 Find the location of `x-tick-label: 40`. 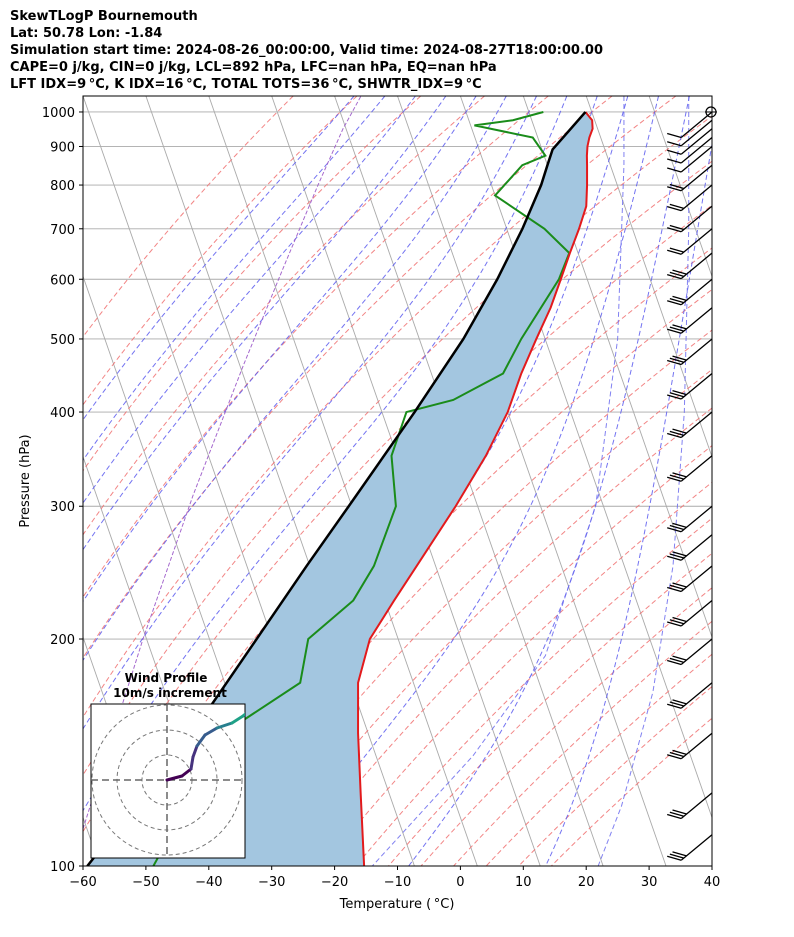

x-tick-label: 40 is located at coordinates (712, 882).